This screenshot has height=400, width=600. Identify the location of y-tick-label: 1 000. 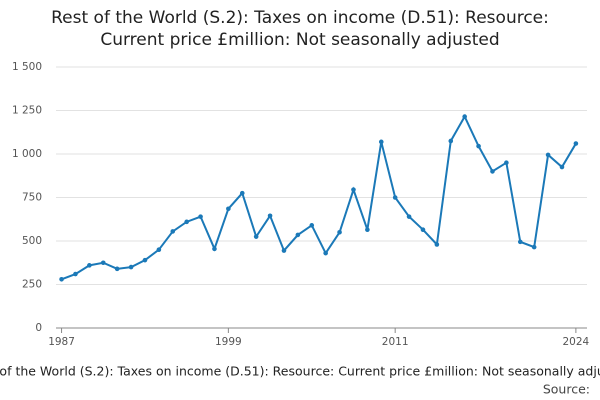
(27, 154).